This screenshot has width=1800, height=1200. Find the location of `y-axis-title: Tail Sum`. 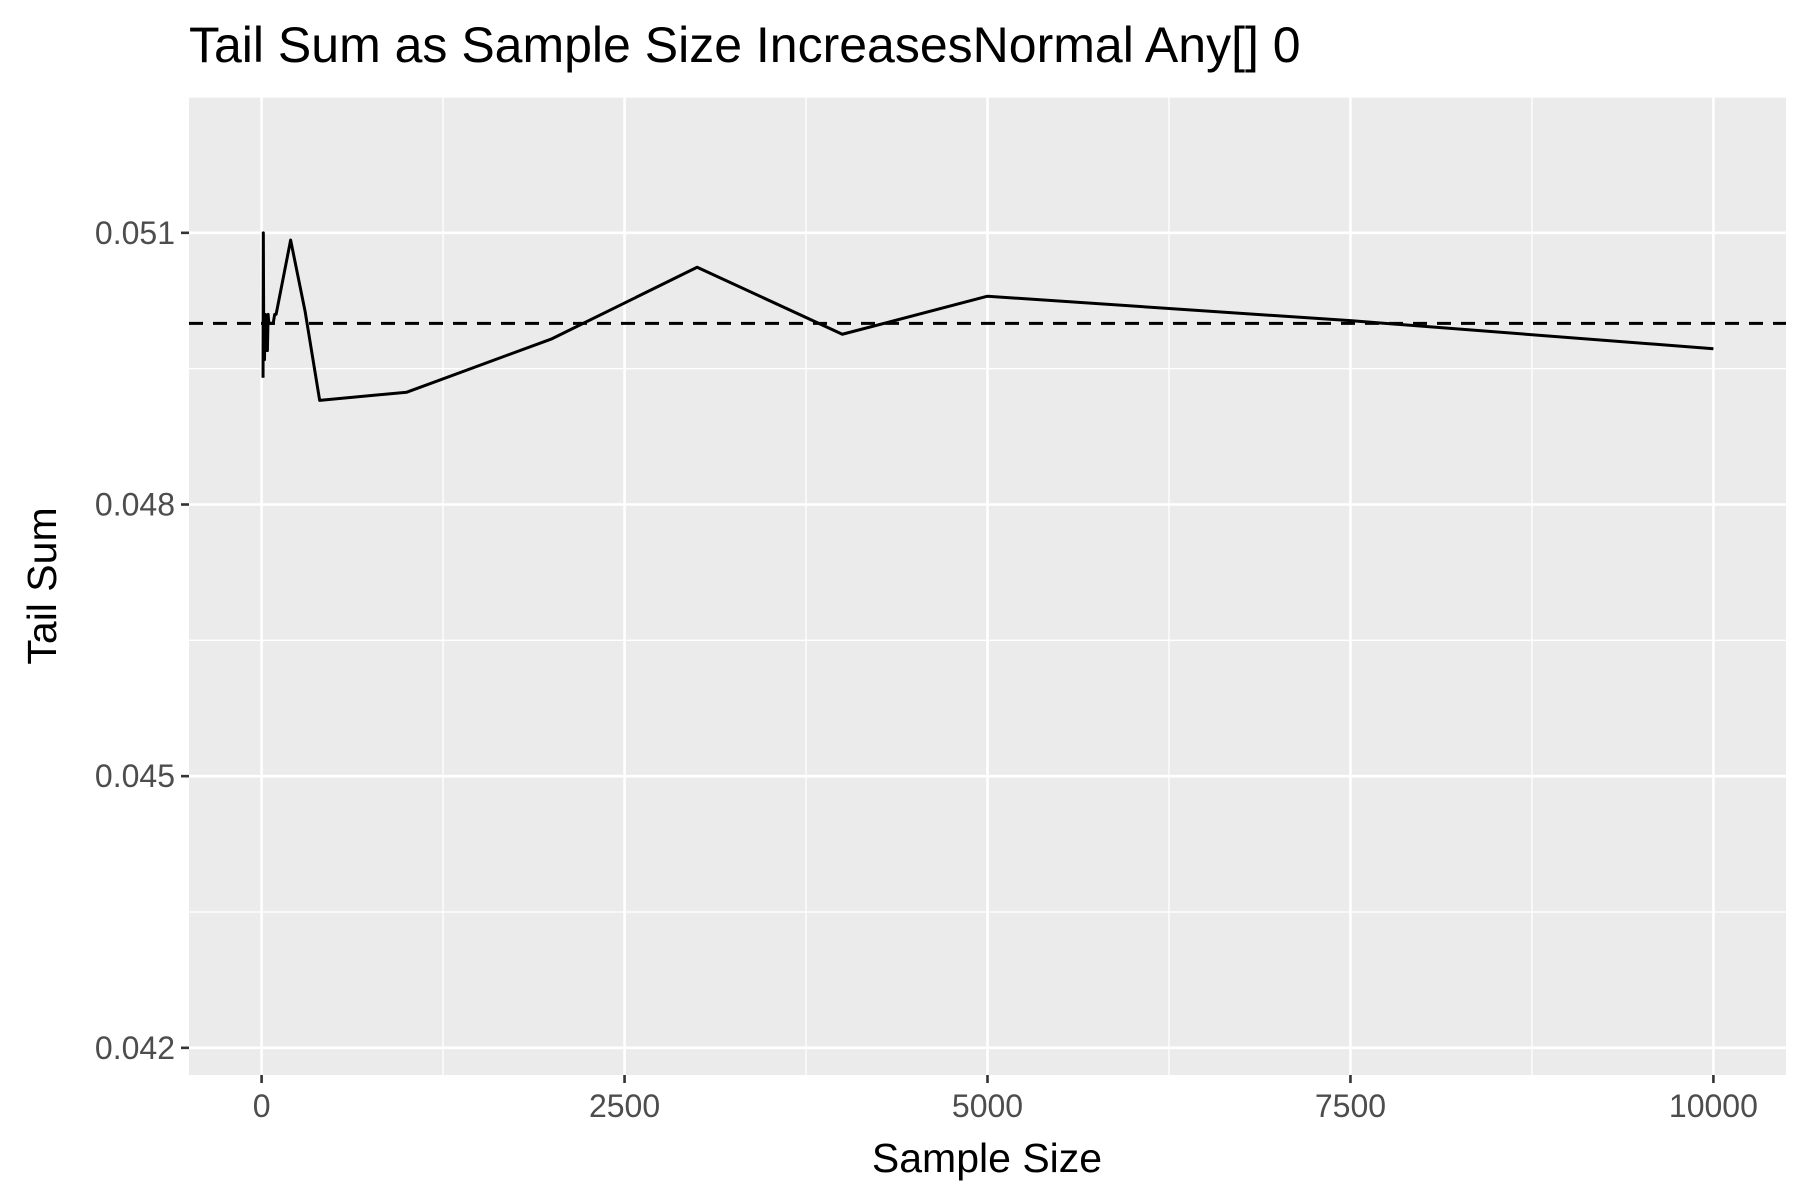

y-axis-title: Tail Sum is located at coordinates (42, 585).